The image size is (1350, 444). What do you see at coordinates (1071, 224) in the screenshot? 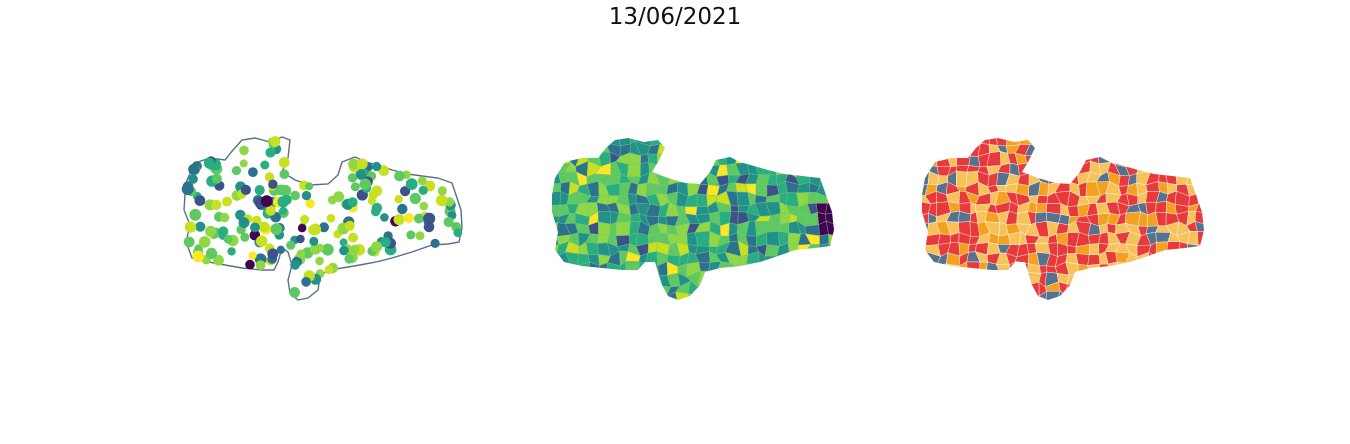
I see `categorical-cells` at bounding box center [1071, 224].